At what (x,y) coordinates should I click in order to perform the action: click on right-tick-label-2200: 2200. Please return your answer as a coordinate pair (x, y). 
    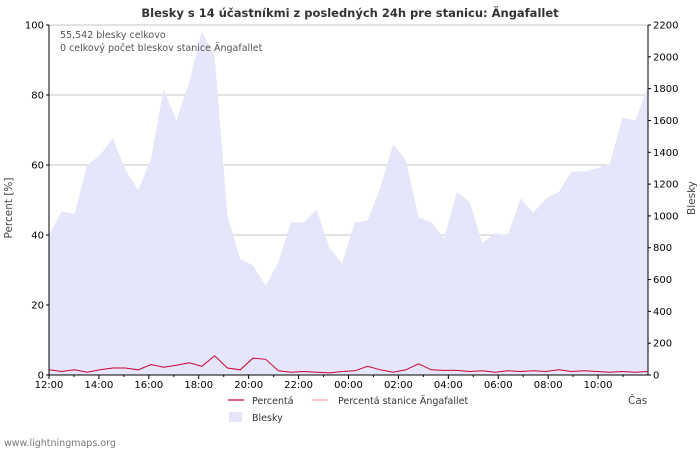
    Looking at the image, I should click on (665, 26).